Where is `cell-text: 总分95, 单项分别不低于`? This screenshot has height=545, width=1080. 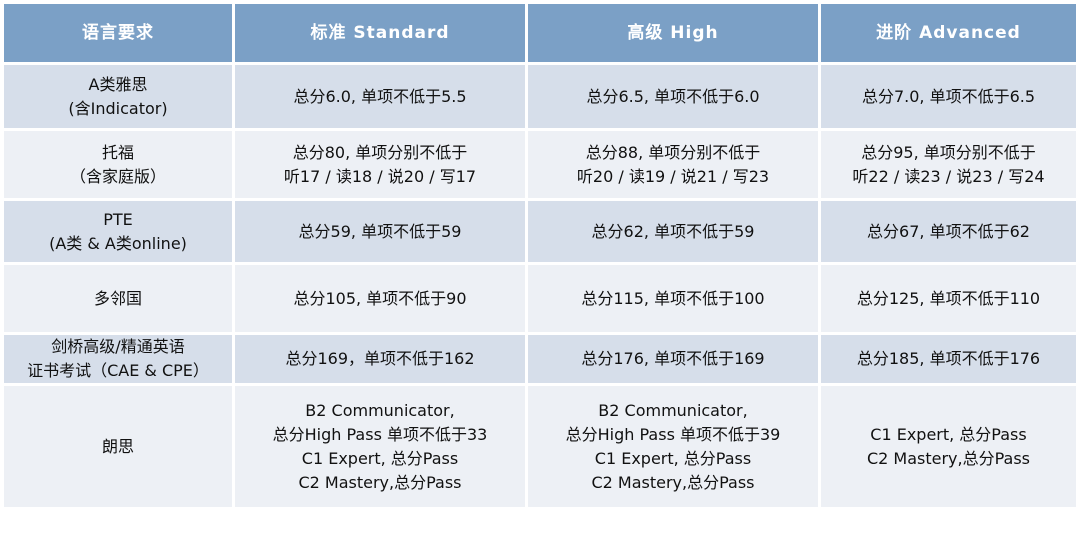 cell-text: 总分95, 单项分别不低于 is located at coordinates (948, 152).